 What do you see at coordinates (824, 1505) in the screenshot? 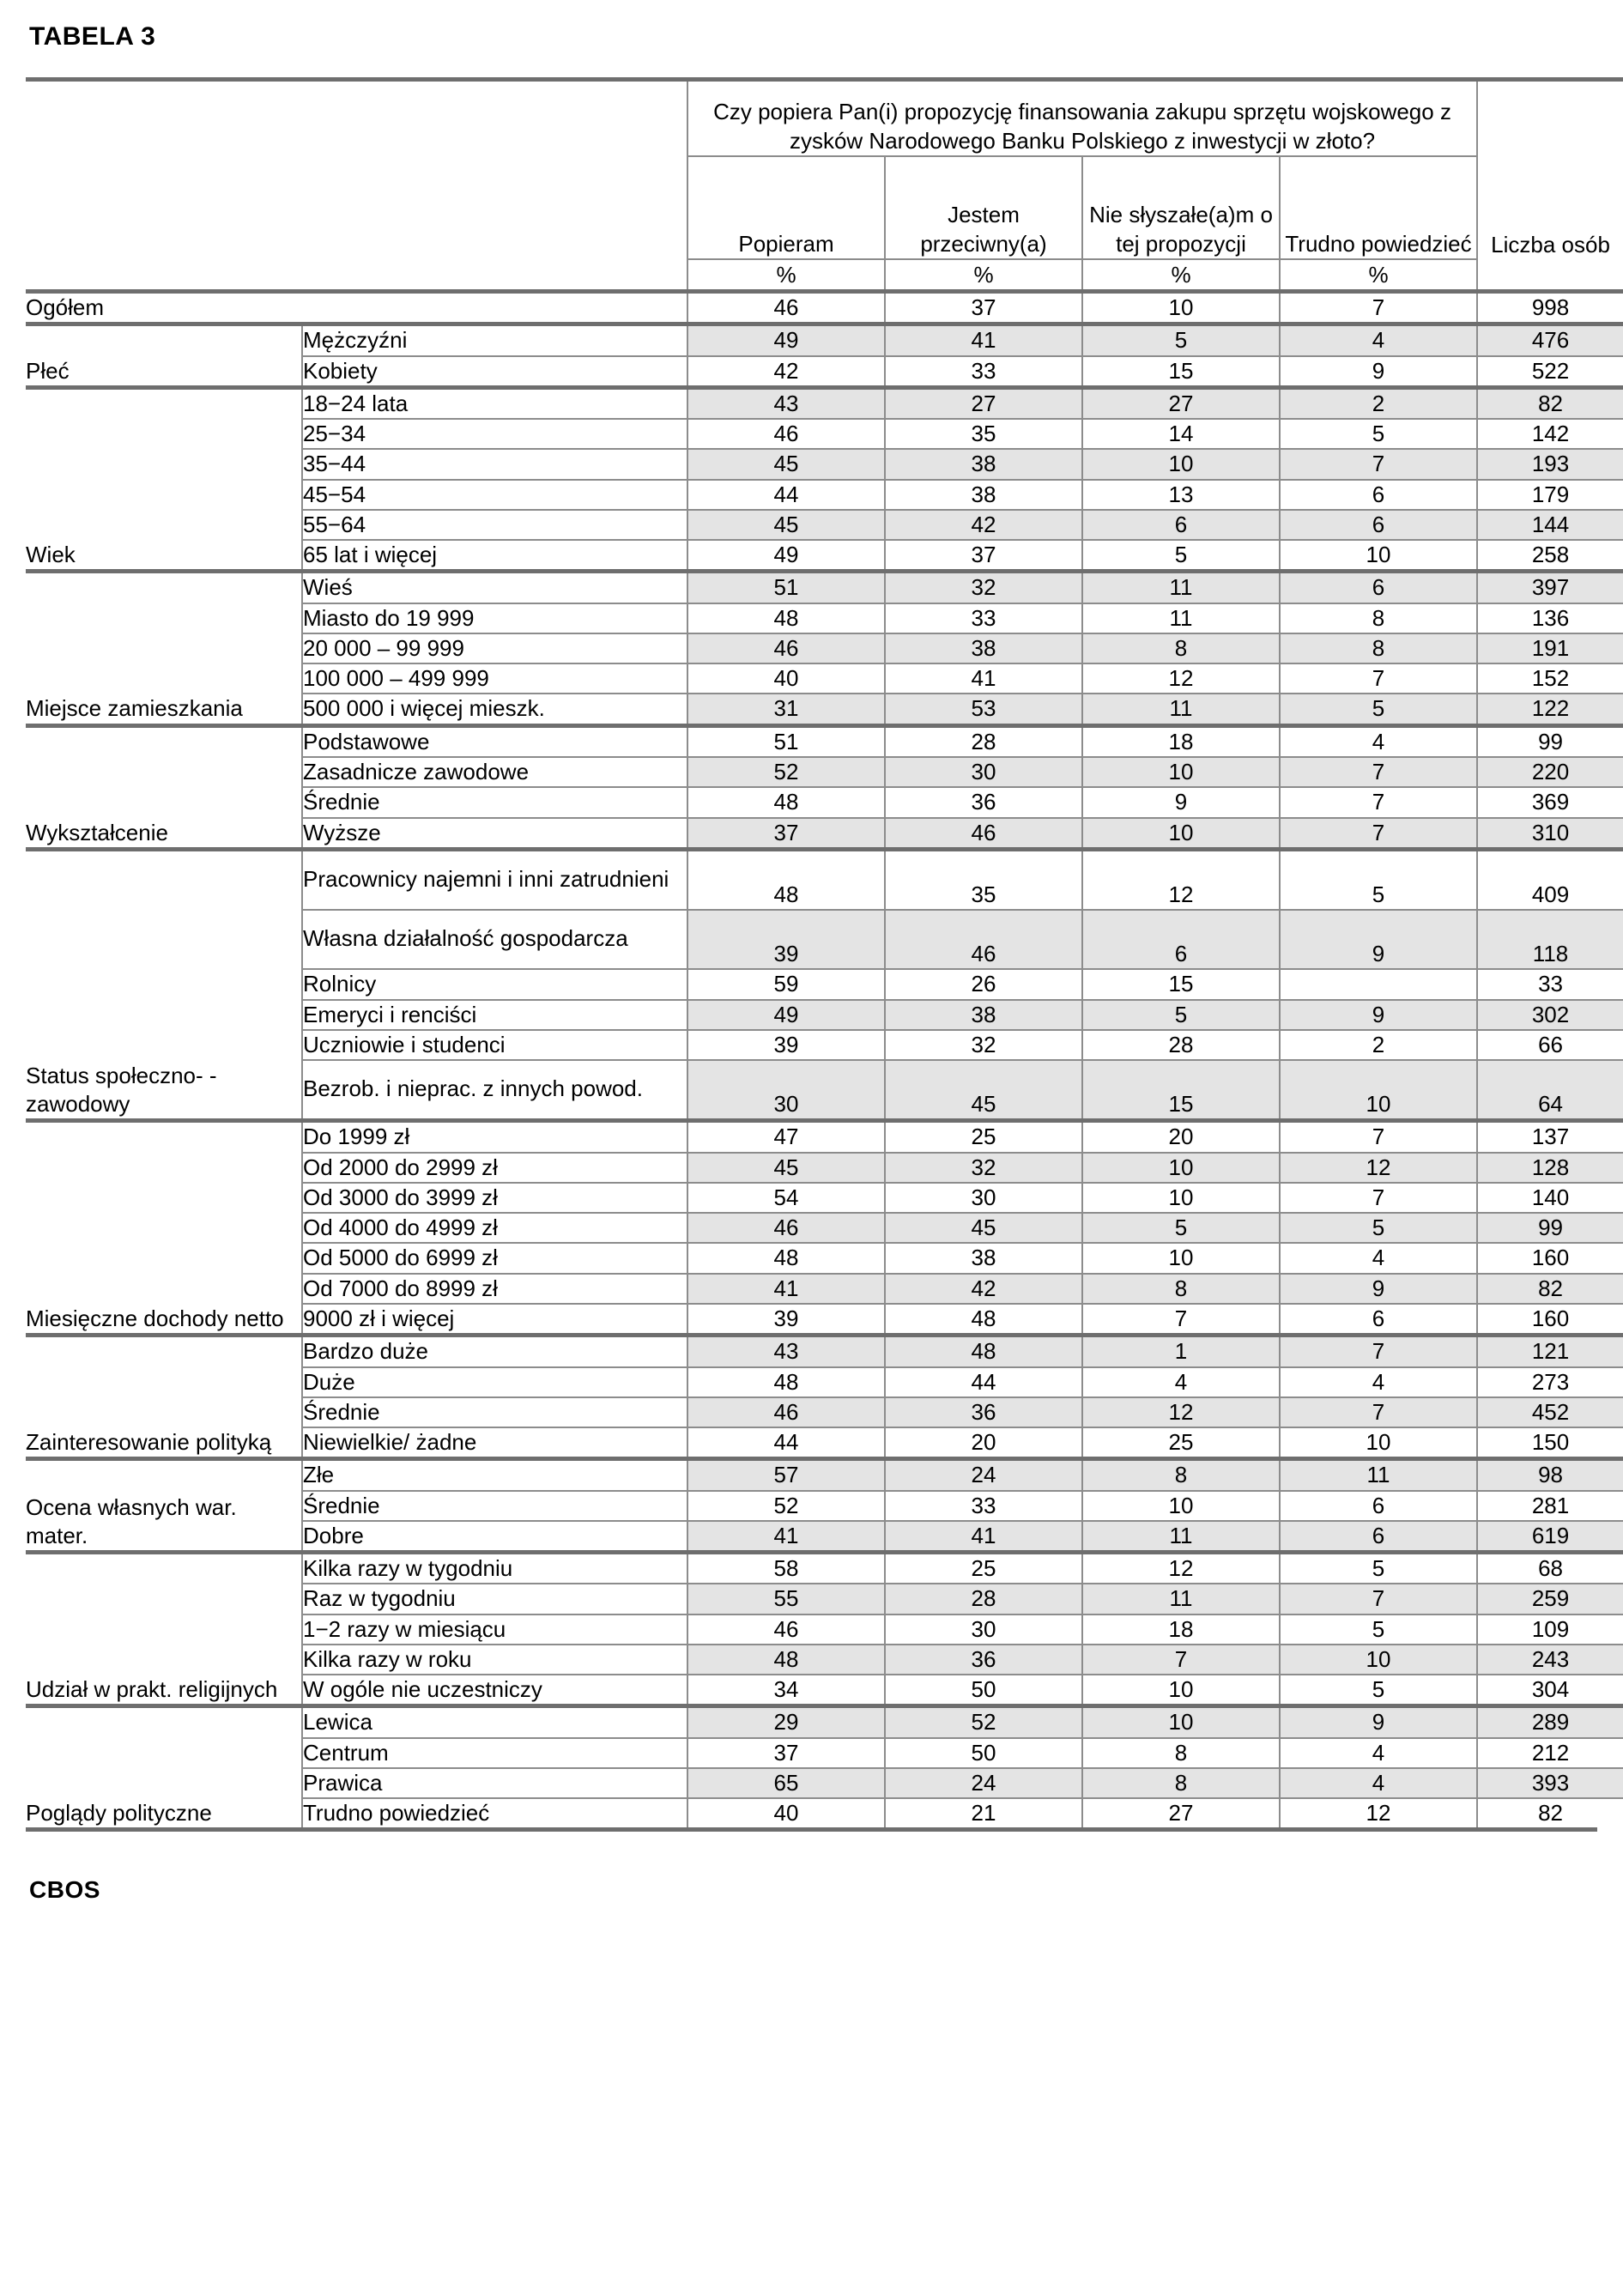
I see `table-row: Średnie 52 33 10 6 281` at bounding box center [824, 1505].